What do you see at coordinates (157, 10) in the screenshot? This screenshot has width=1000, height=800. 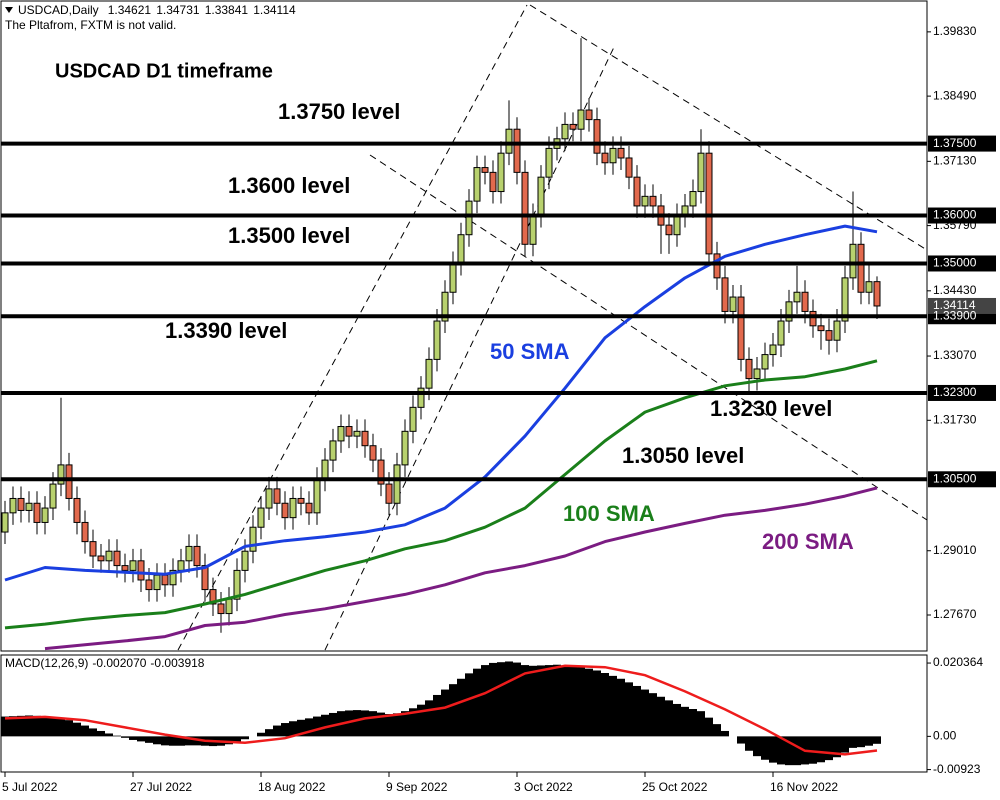 I see `header: USDCAD,Daily 1.34621 1.34731 1.33841 1.34114` at bounding box center [157, 10].